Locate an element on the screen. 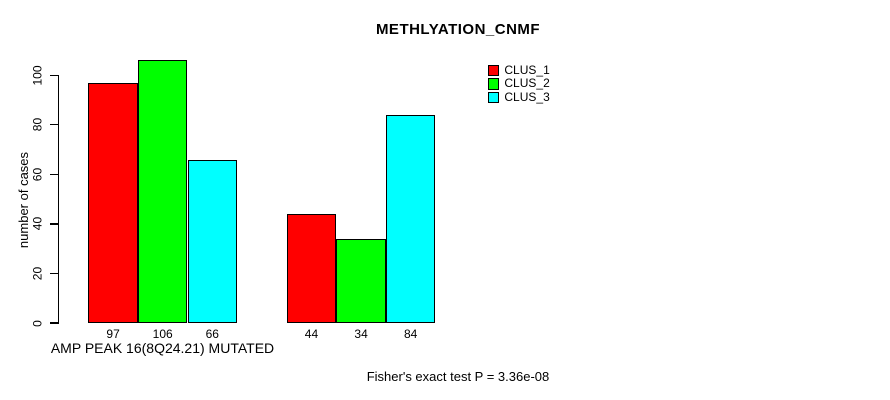 This screenshot has height=400, width=890. legend-item: CLUS_1 is located at coordinates (519, 70).